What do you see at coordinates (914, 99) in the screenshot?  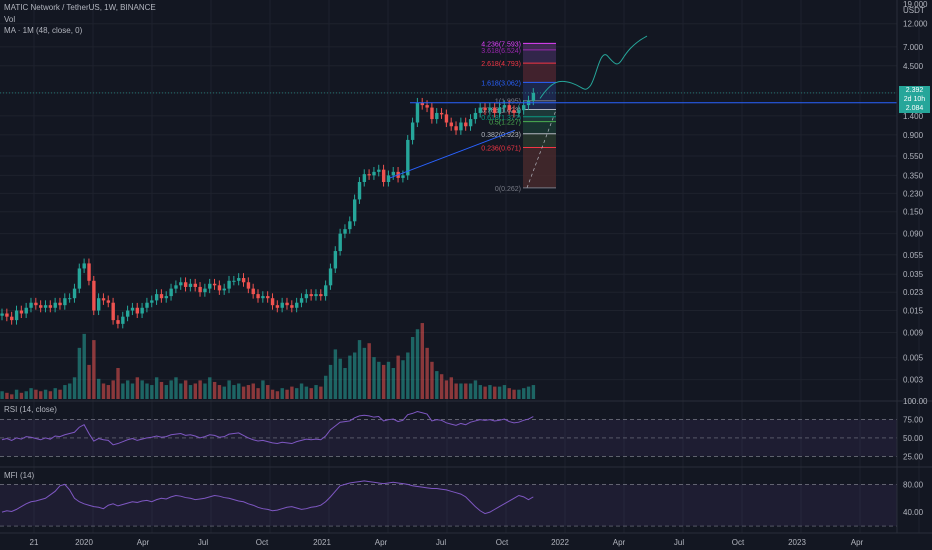 I see `candle-countdown: 2d 10h` at bounding box center [914, 99].